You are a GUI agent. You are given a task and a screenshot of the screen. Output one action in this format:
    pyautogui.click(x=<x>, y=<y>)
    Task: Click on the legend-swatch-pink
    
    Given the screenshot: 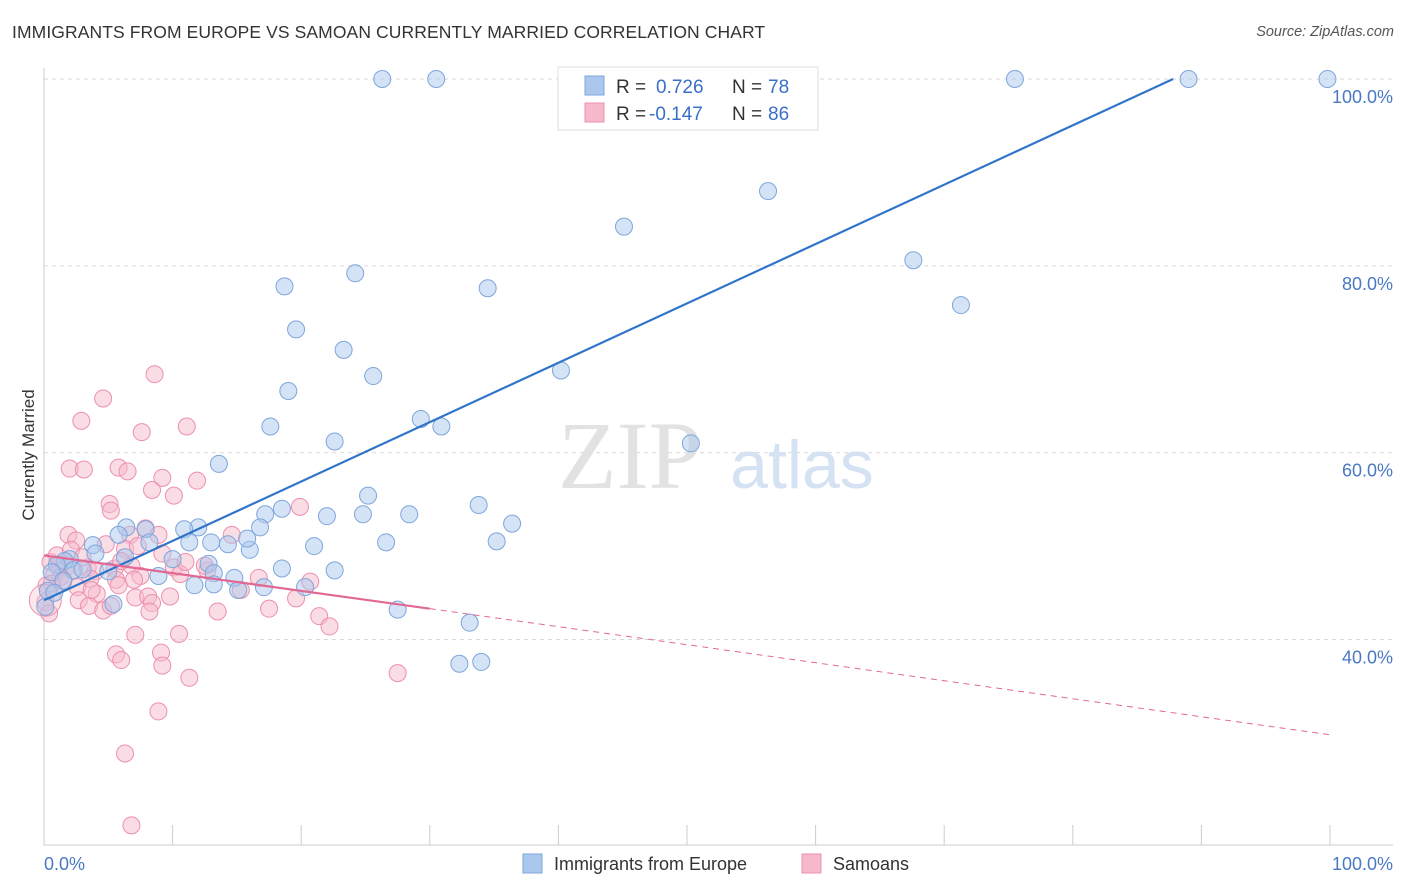 What is the action you would take?
    pyautogui.click(x=594, y=112)
    